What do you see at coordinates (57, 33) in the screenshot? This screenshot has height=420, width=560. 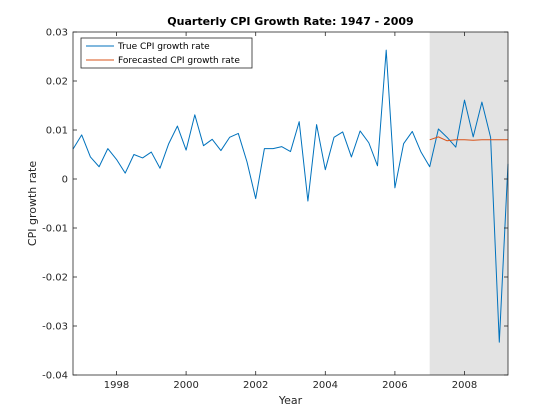 I see `y-tick-label: 0.03` at bounding box center [57, 33].